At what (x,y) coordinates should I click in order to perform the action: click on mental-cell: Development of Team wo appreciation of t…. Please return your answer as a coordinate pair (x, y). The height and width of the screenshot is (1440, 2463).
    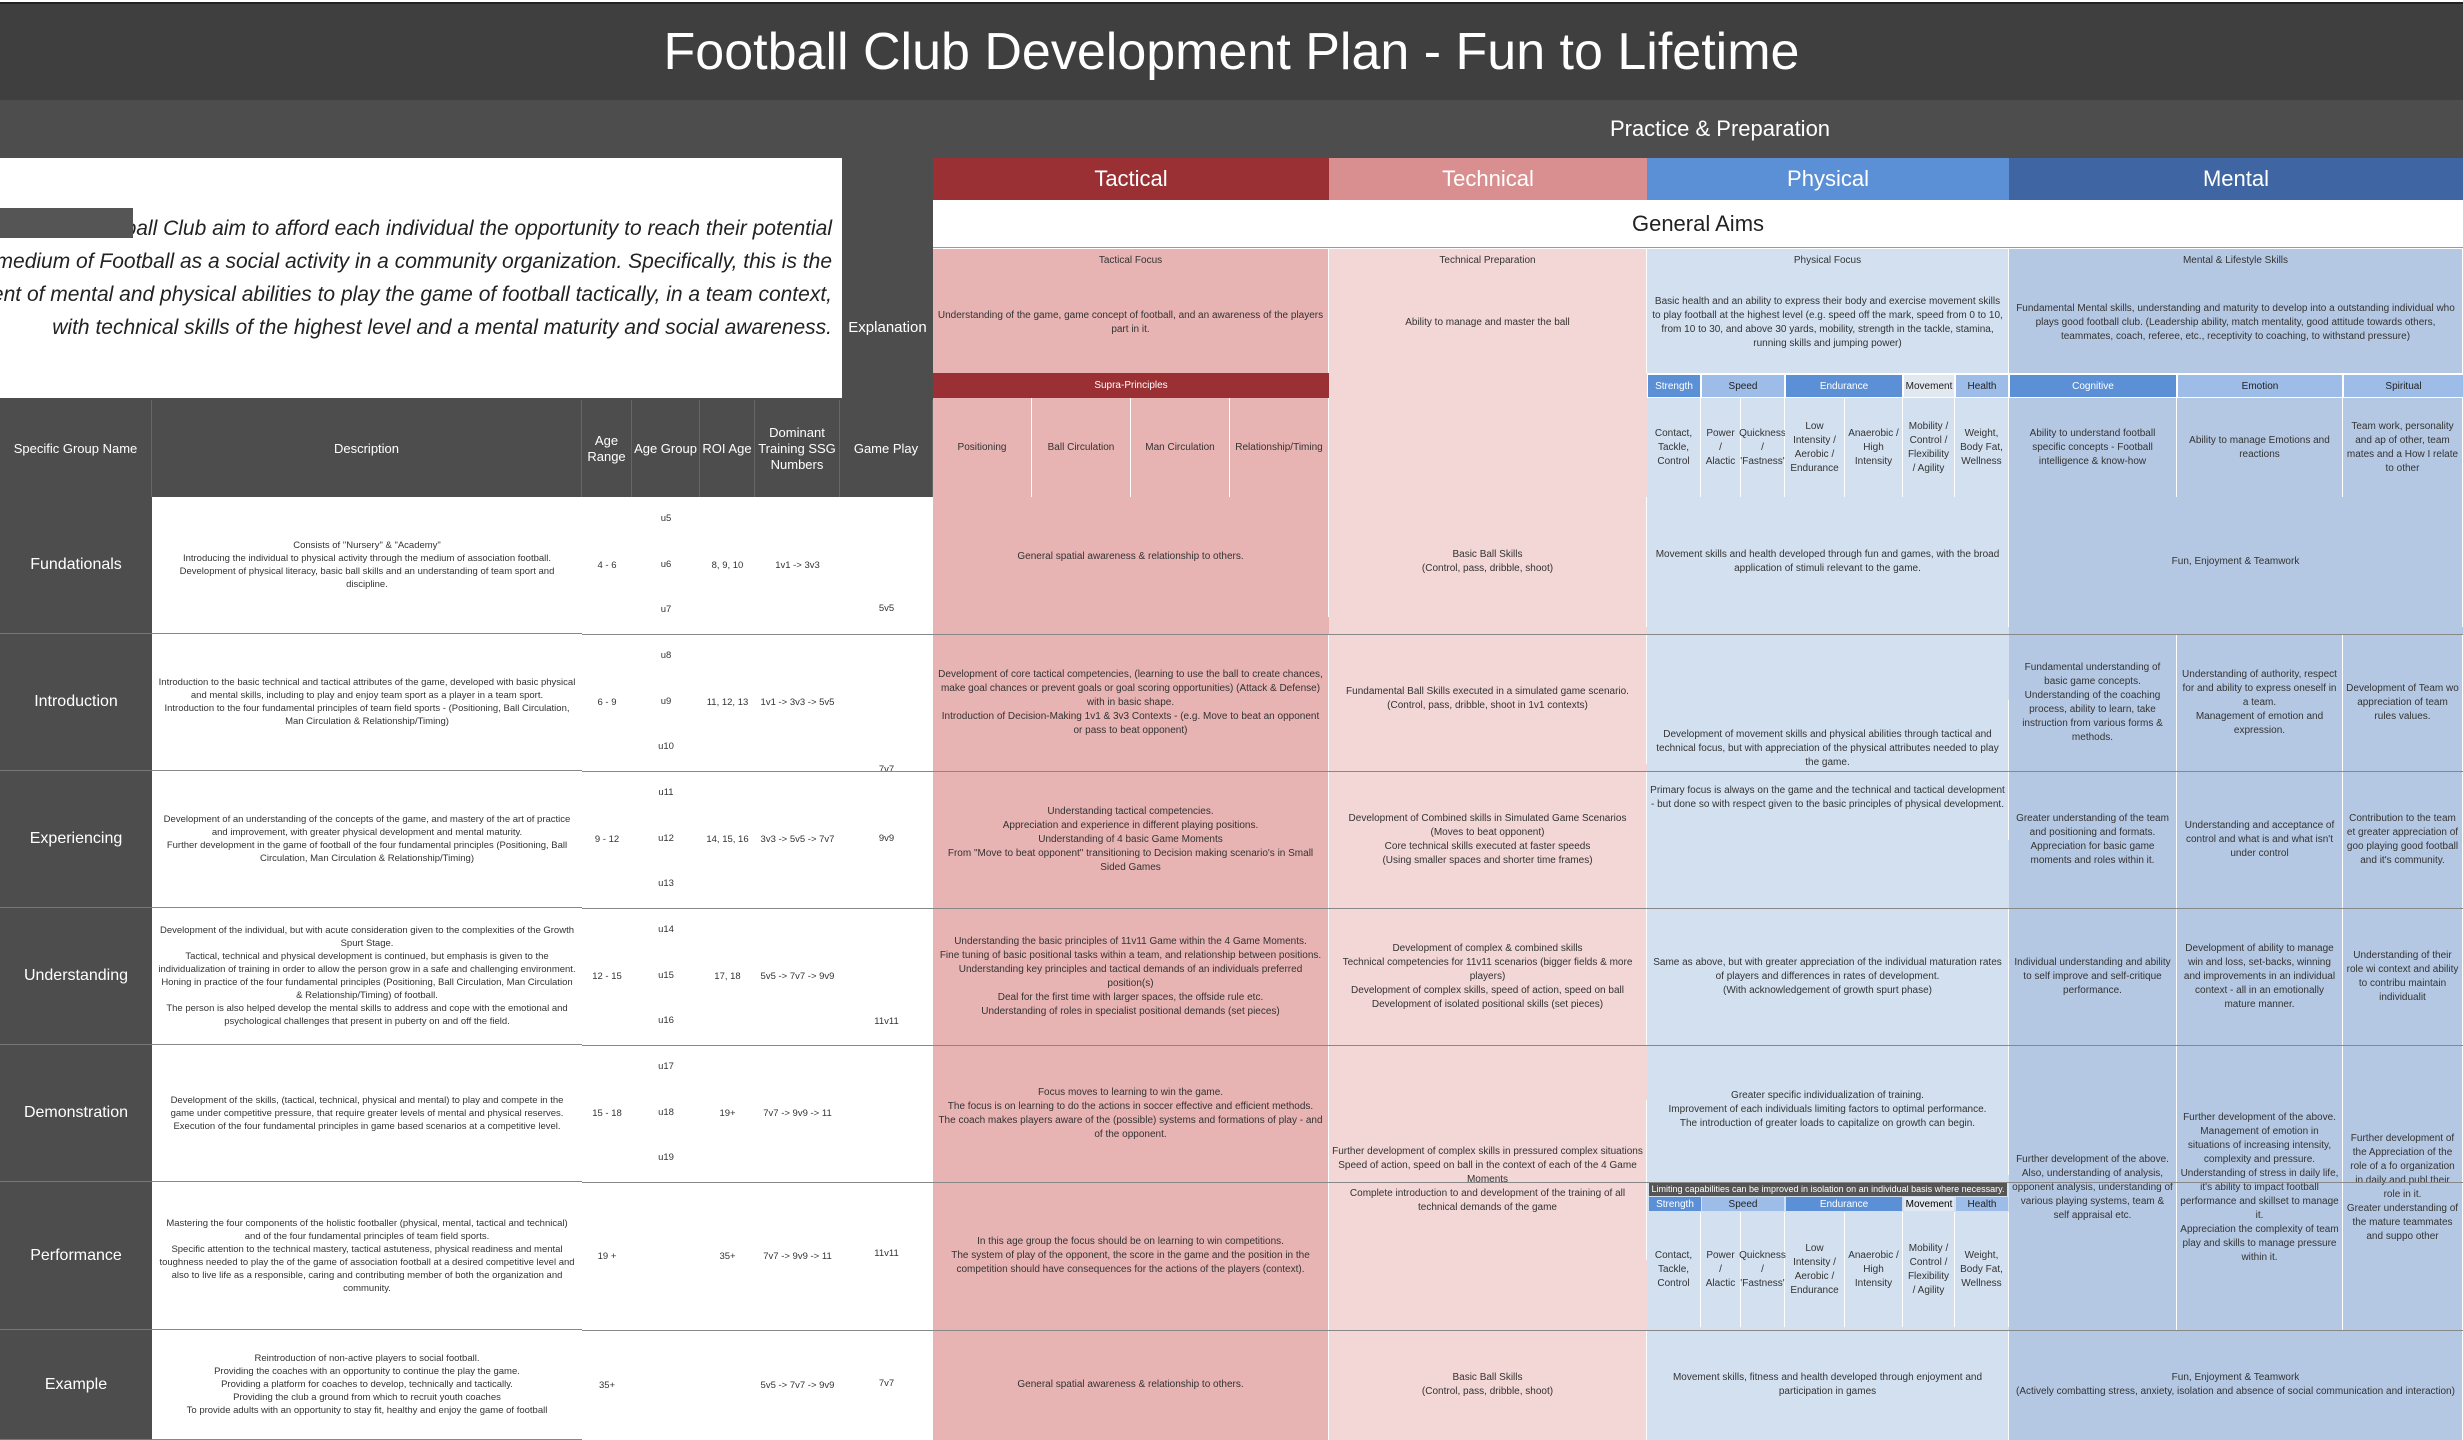
    Looking at the image, I should click on (2403, 702).